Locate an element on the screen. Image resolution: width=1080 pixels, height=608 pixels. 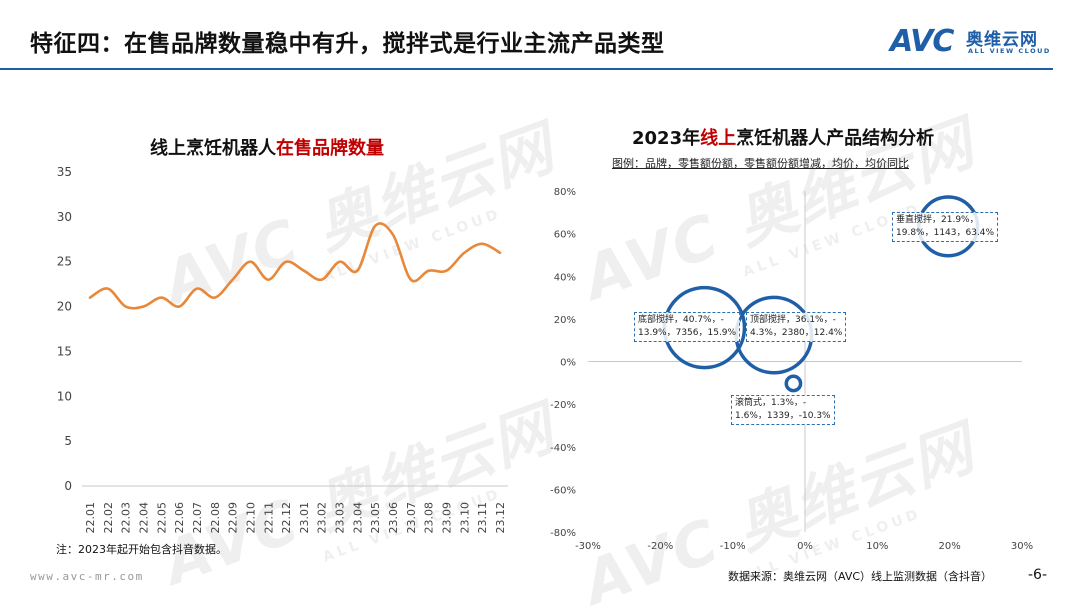
x-tick-label: -20% is located at coordinates (660, 546).